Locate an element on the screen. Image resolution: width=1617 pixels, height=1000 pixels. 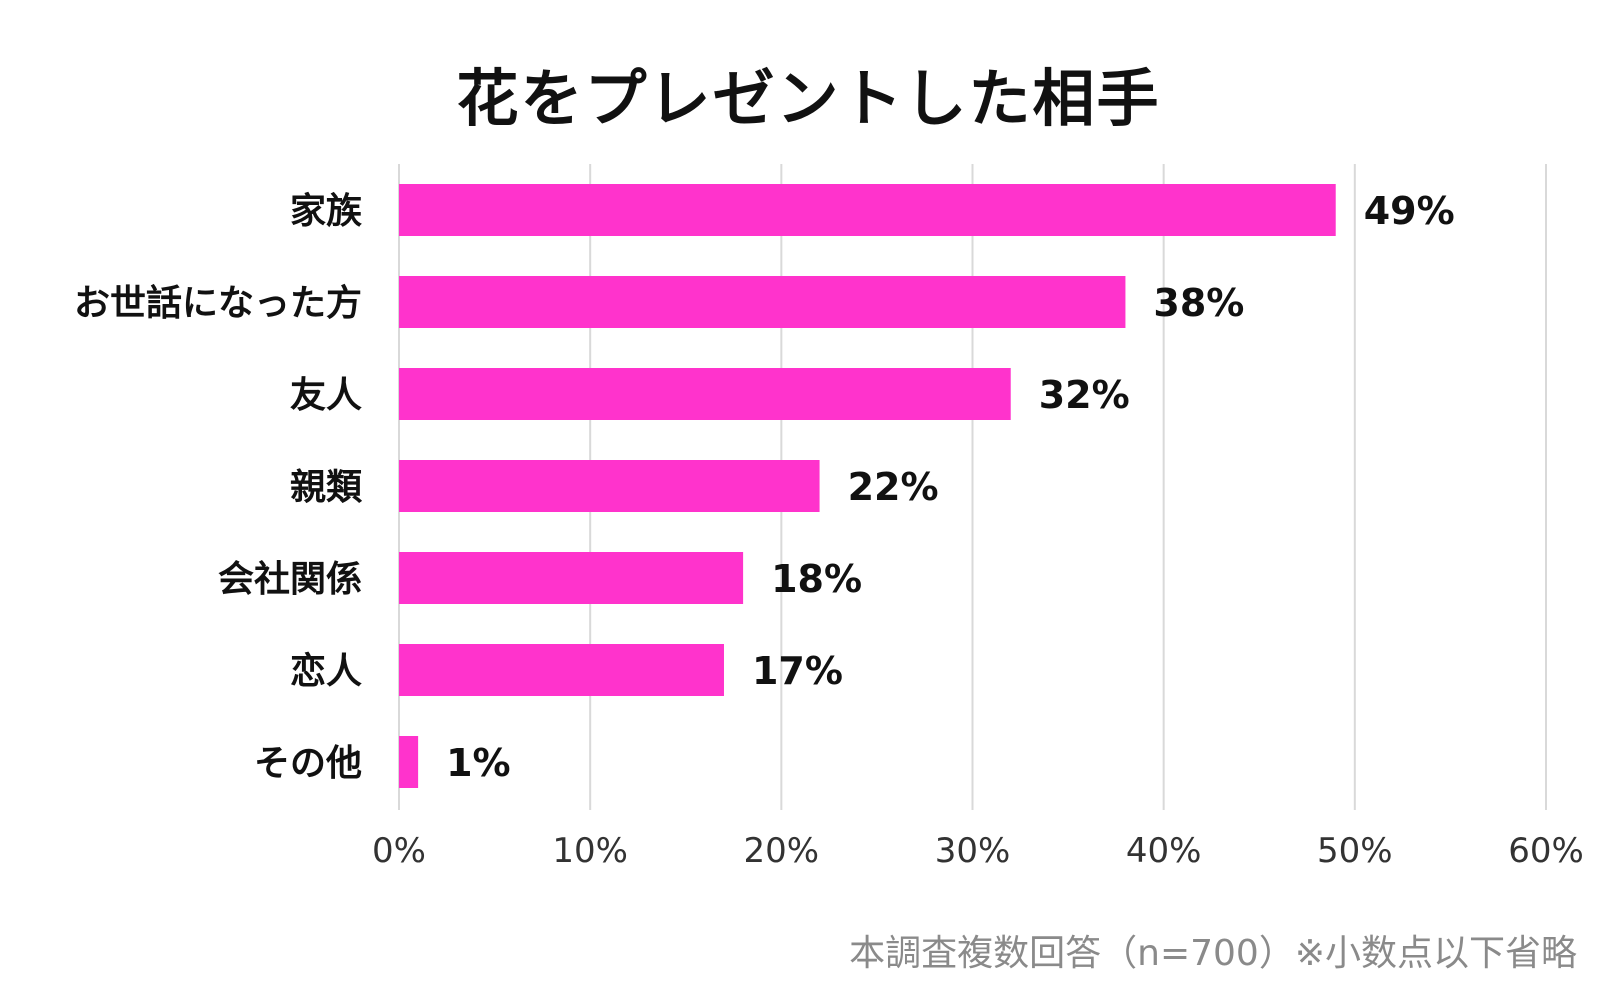
data-label: 22% is located at coordinates (893, 487).